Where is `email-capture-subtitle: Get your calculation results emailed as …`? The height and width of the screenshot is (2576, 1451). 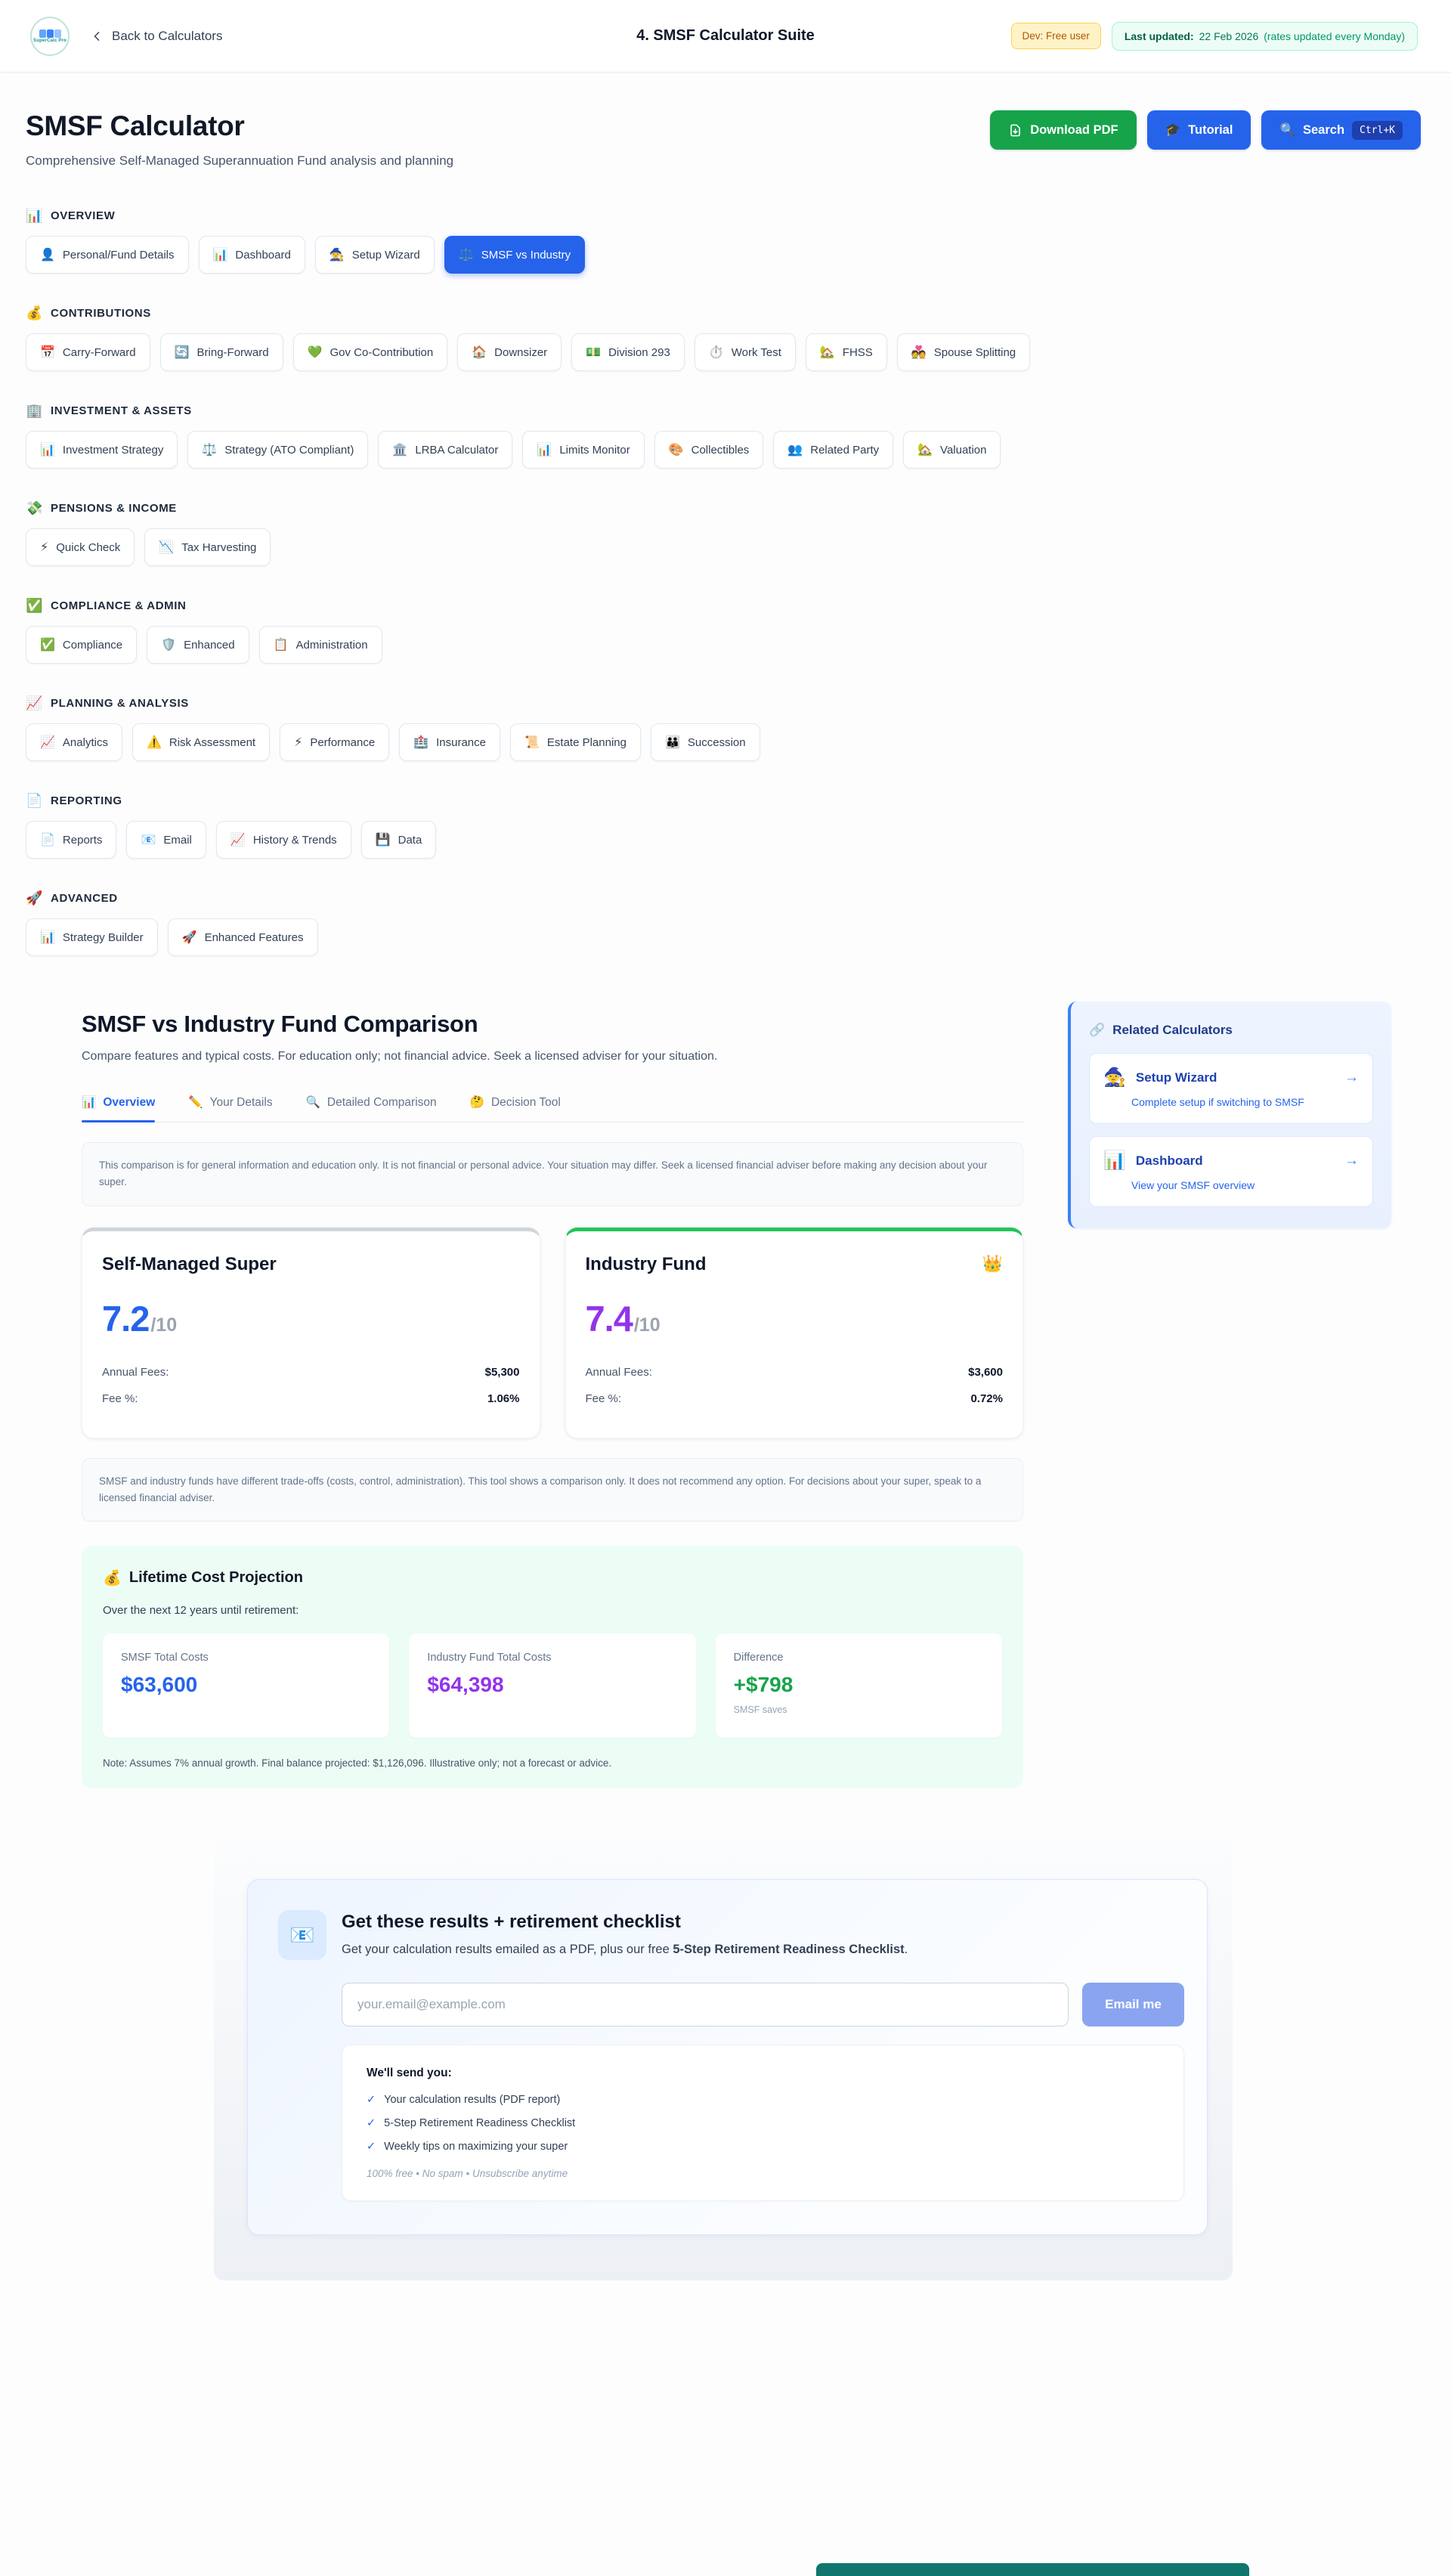
email-capture-subtitle: Get your calculation results emailed as … is located at coordinates (625, 1950).